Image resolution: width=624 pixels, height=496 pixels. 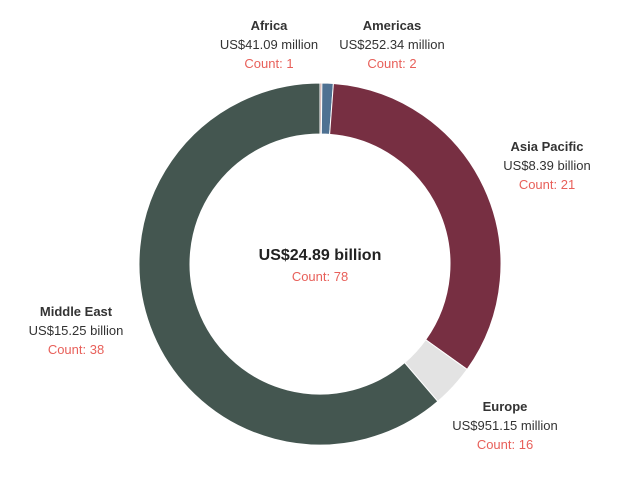 What do you see at coordinates (320, 255) in the screenshot?
I see `center-total-label: US$24.89 billion` at bounding box center [320, 255].